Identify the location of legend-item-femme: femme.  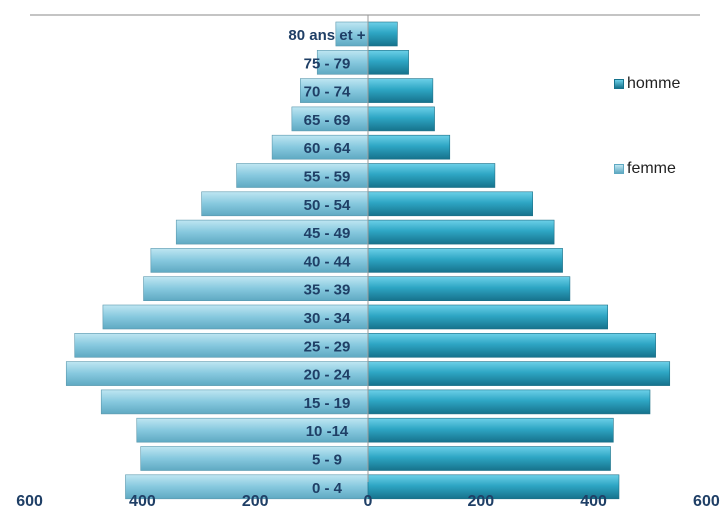
(645, 169).